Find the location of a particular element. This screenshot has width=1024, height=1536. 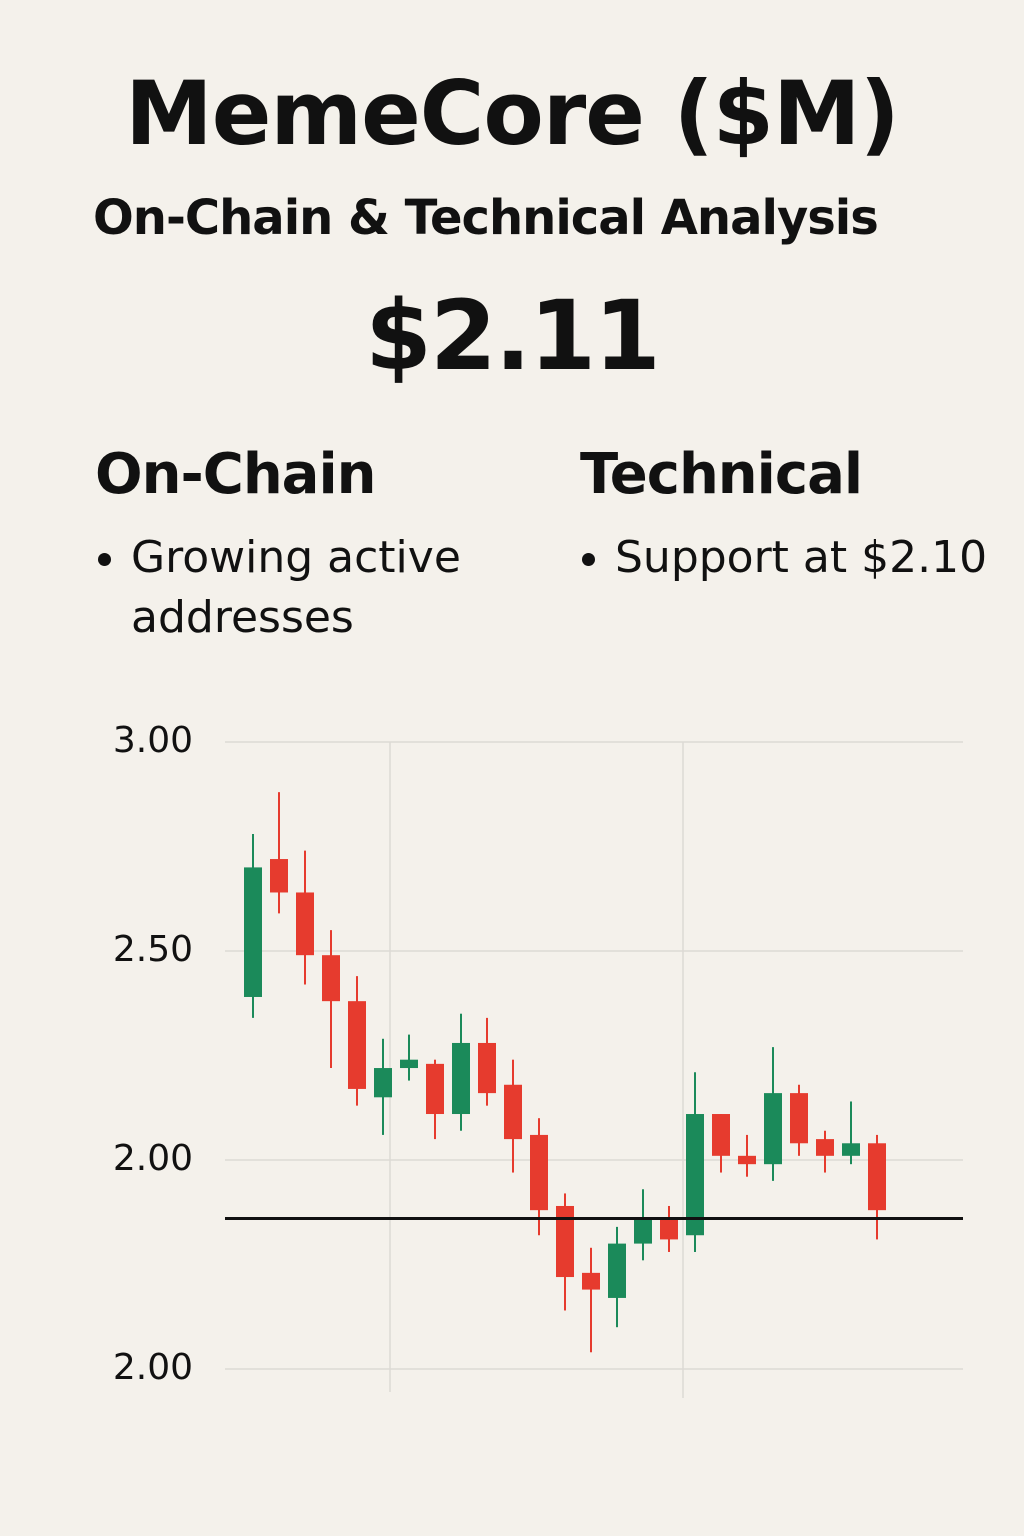

bullet-list: Growing active addresses is located at coordinates (314, 588).